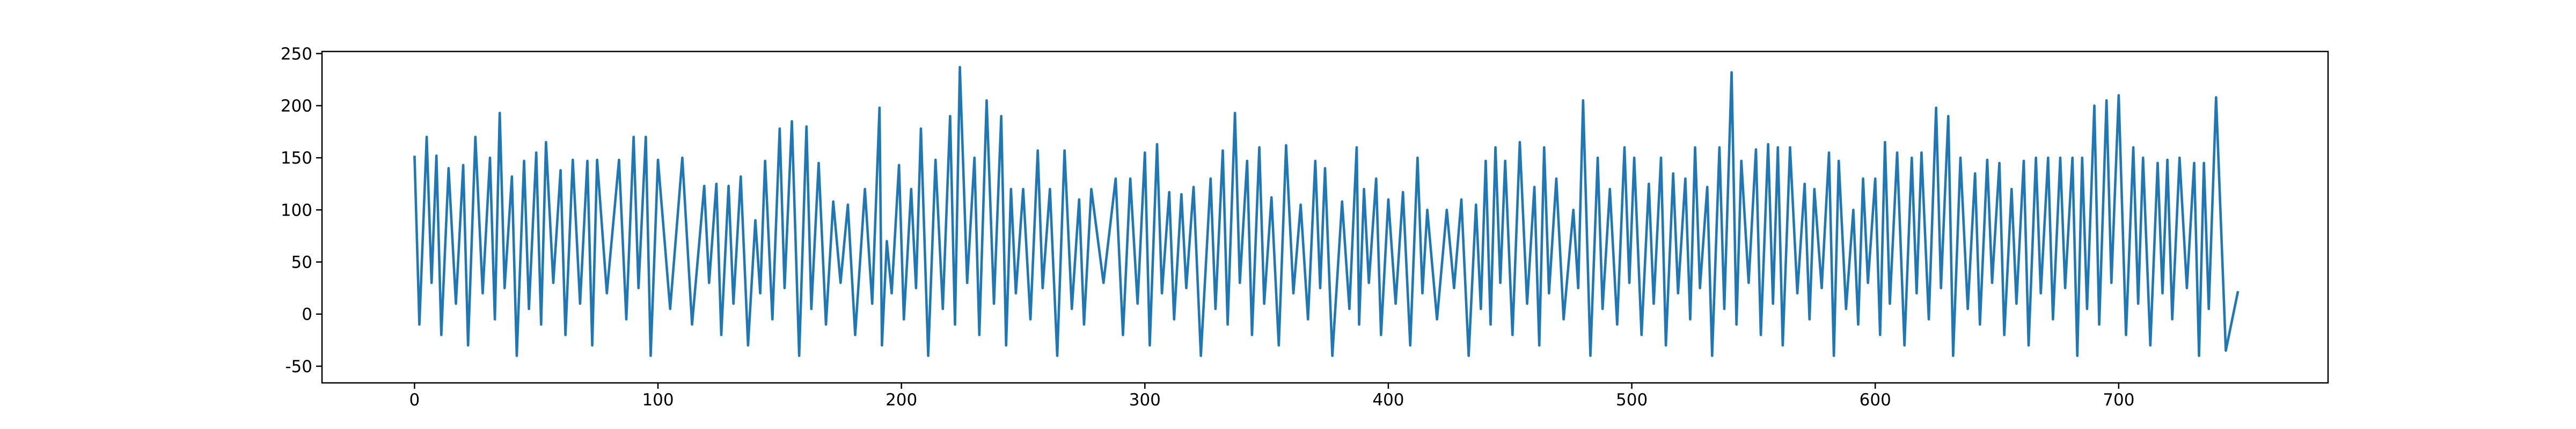 The image size is (2576, 429). Describe the element at coordinates (301, 262) in the screenshot. I see `y-tick-label: 50` at that location.